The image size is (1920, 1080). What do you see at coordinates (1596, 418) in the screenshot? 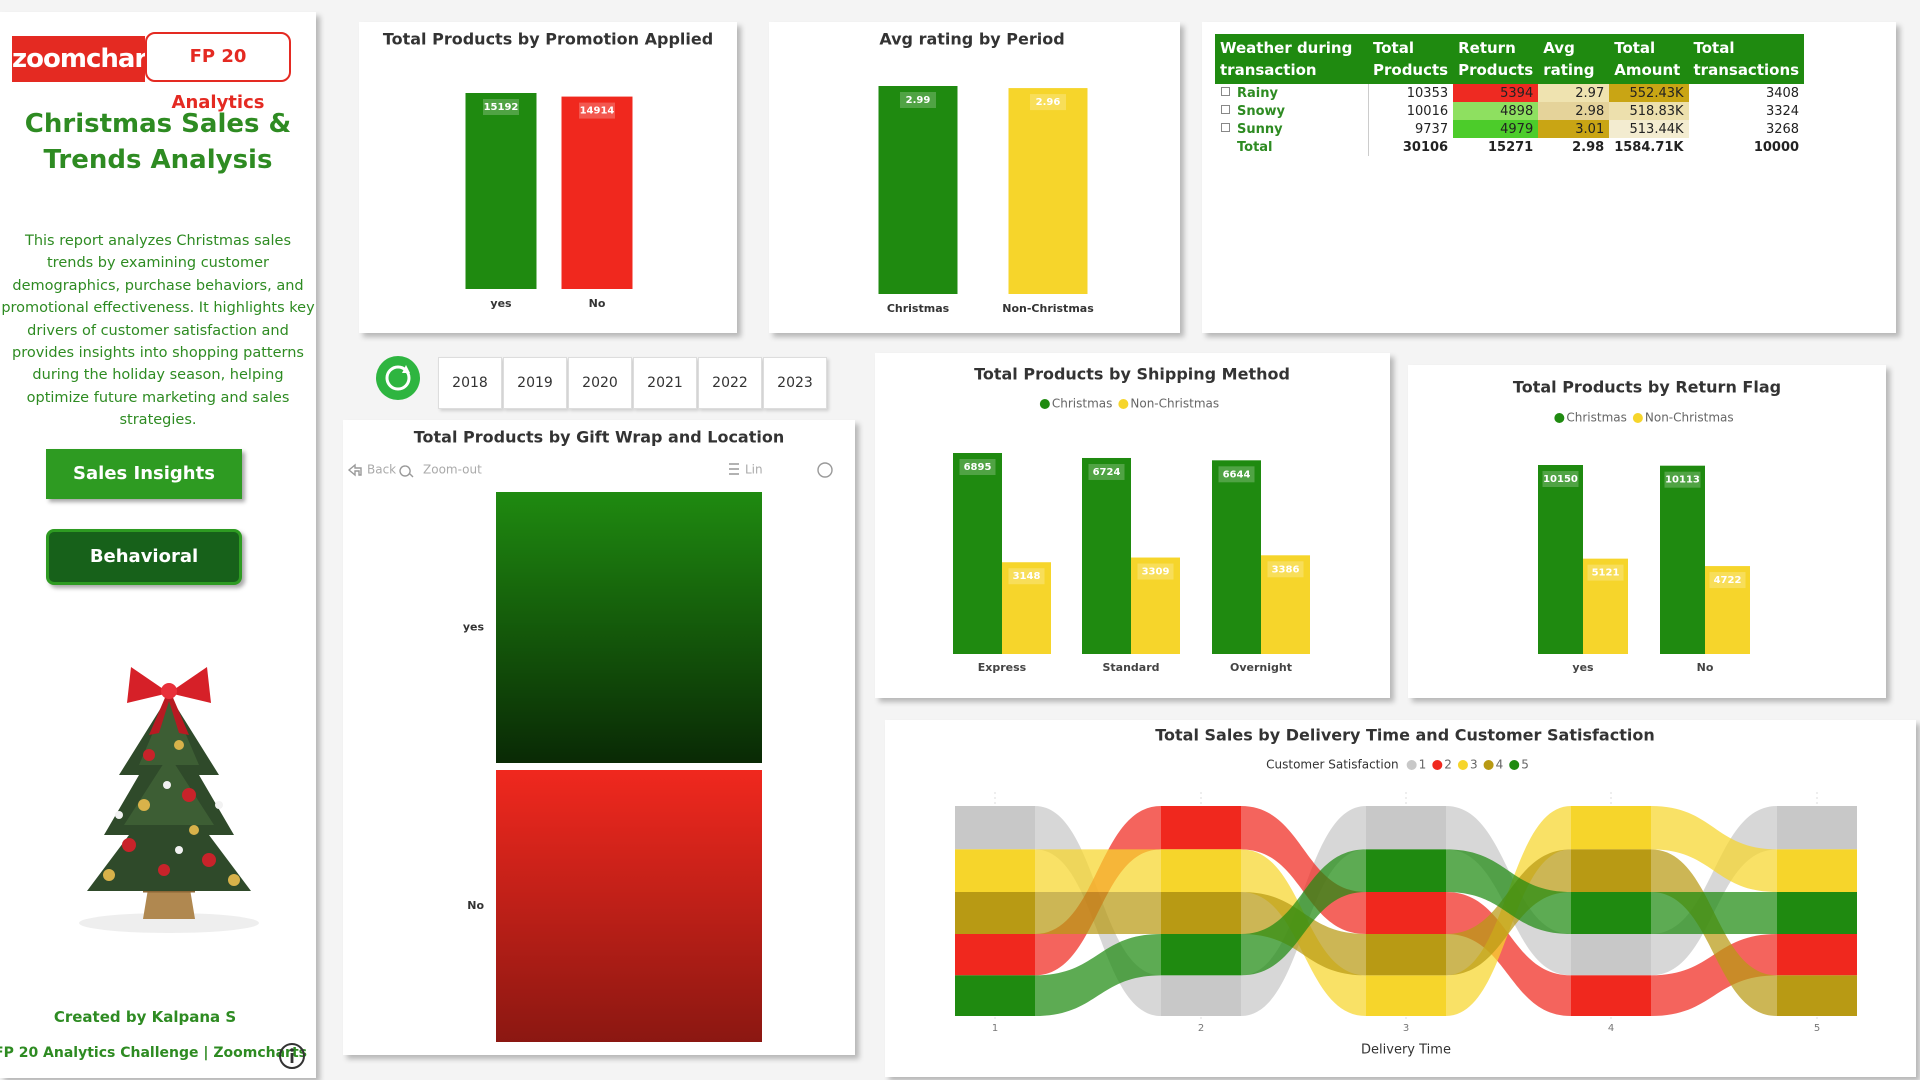
I see `legend-label: Christmas` at bounding box center [1596, 418].